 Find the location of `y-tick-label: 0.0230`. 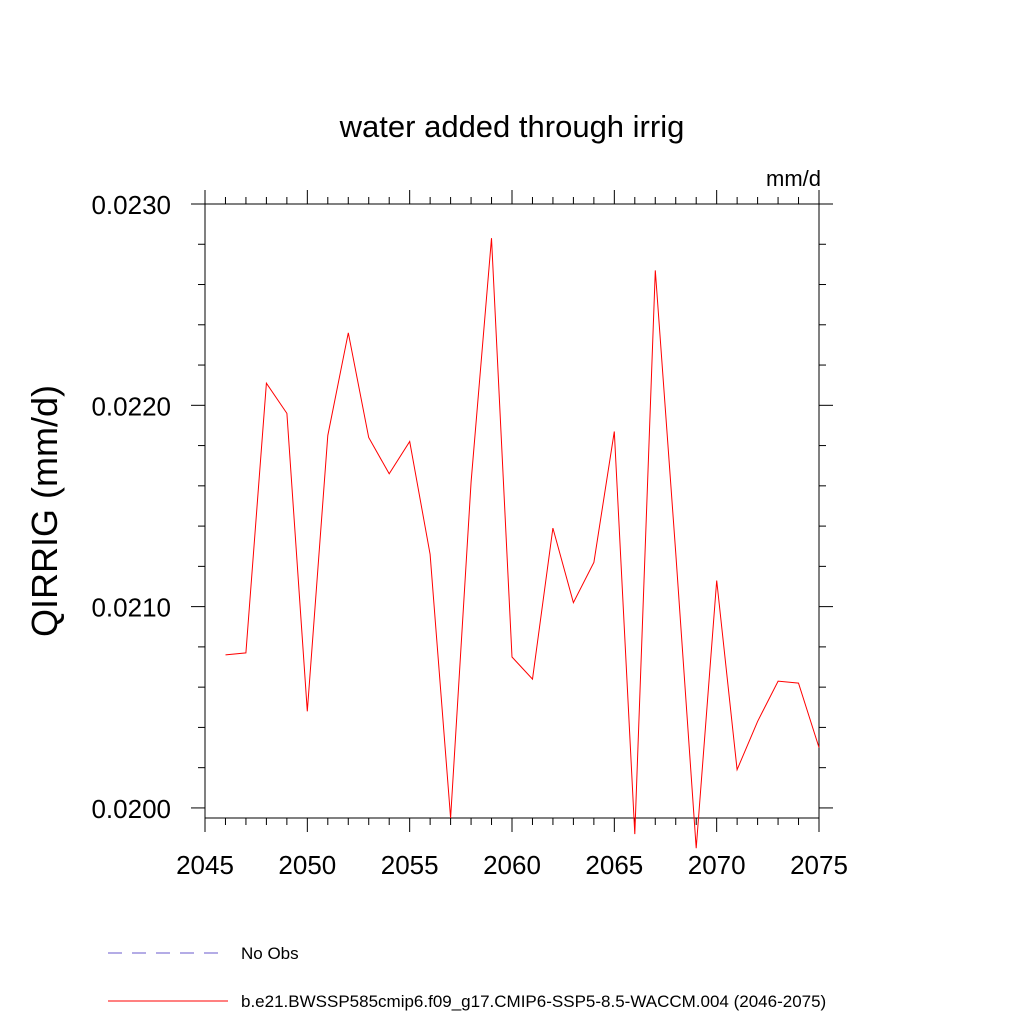

y-tick-label: 0.0230 is located at coordinates (131, 205).